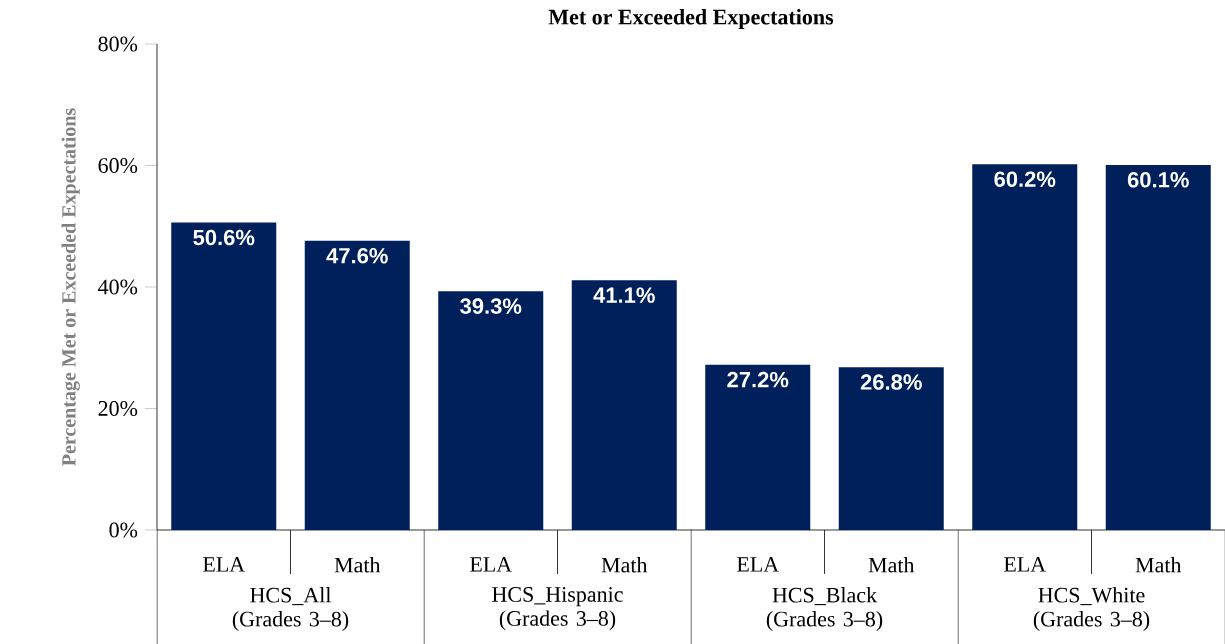 This screenshot has height=644, width=1225. Describe the element at coordinates (624, 295) in the screenshot. I see `data-label: 41.1%` at that location.